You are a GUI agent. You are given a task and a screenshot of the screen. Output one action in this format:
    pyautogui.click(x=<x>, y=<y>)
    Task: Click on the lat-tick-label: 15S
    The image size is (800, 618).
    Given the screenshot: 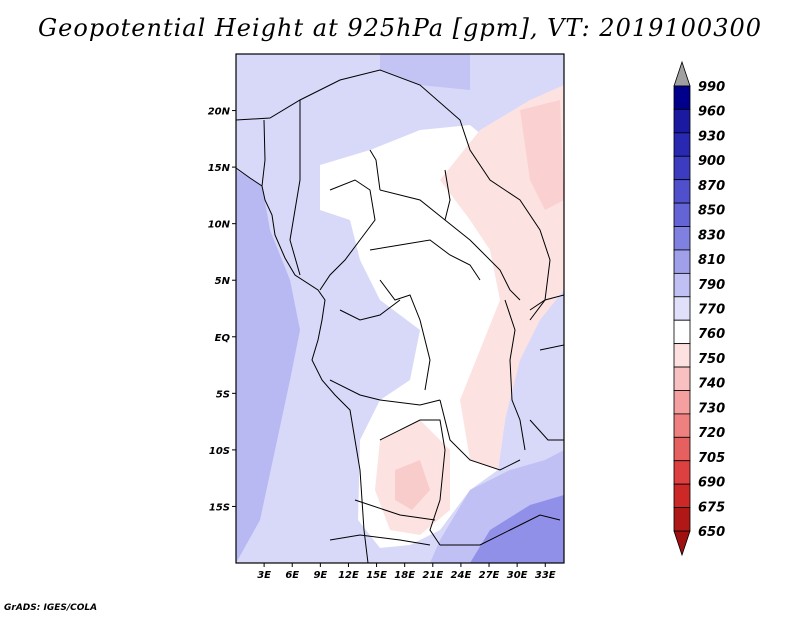 What is the action you would take?
    pyautogui.click(x=219, y=507)
    